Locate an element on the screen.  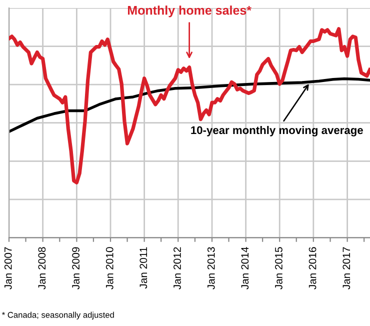
x-tick-label: Jan 2017 is located at coordinates (346, 268).